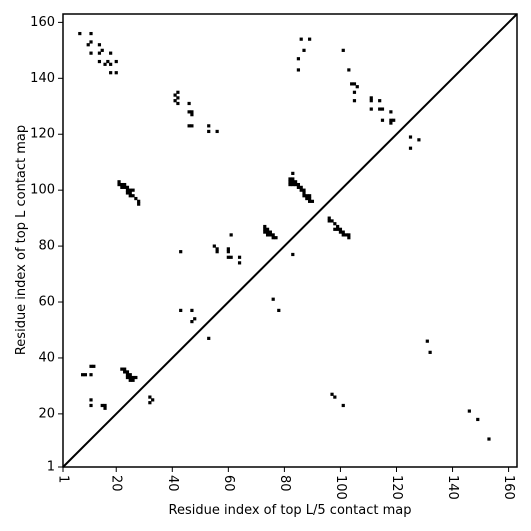  I want to click on x-axis-title: Residue index of top L/5 contact map, so click(290, 510).